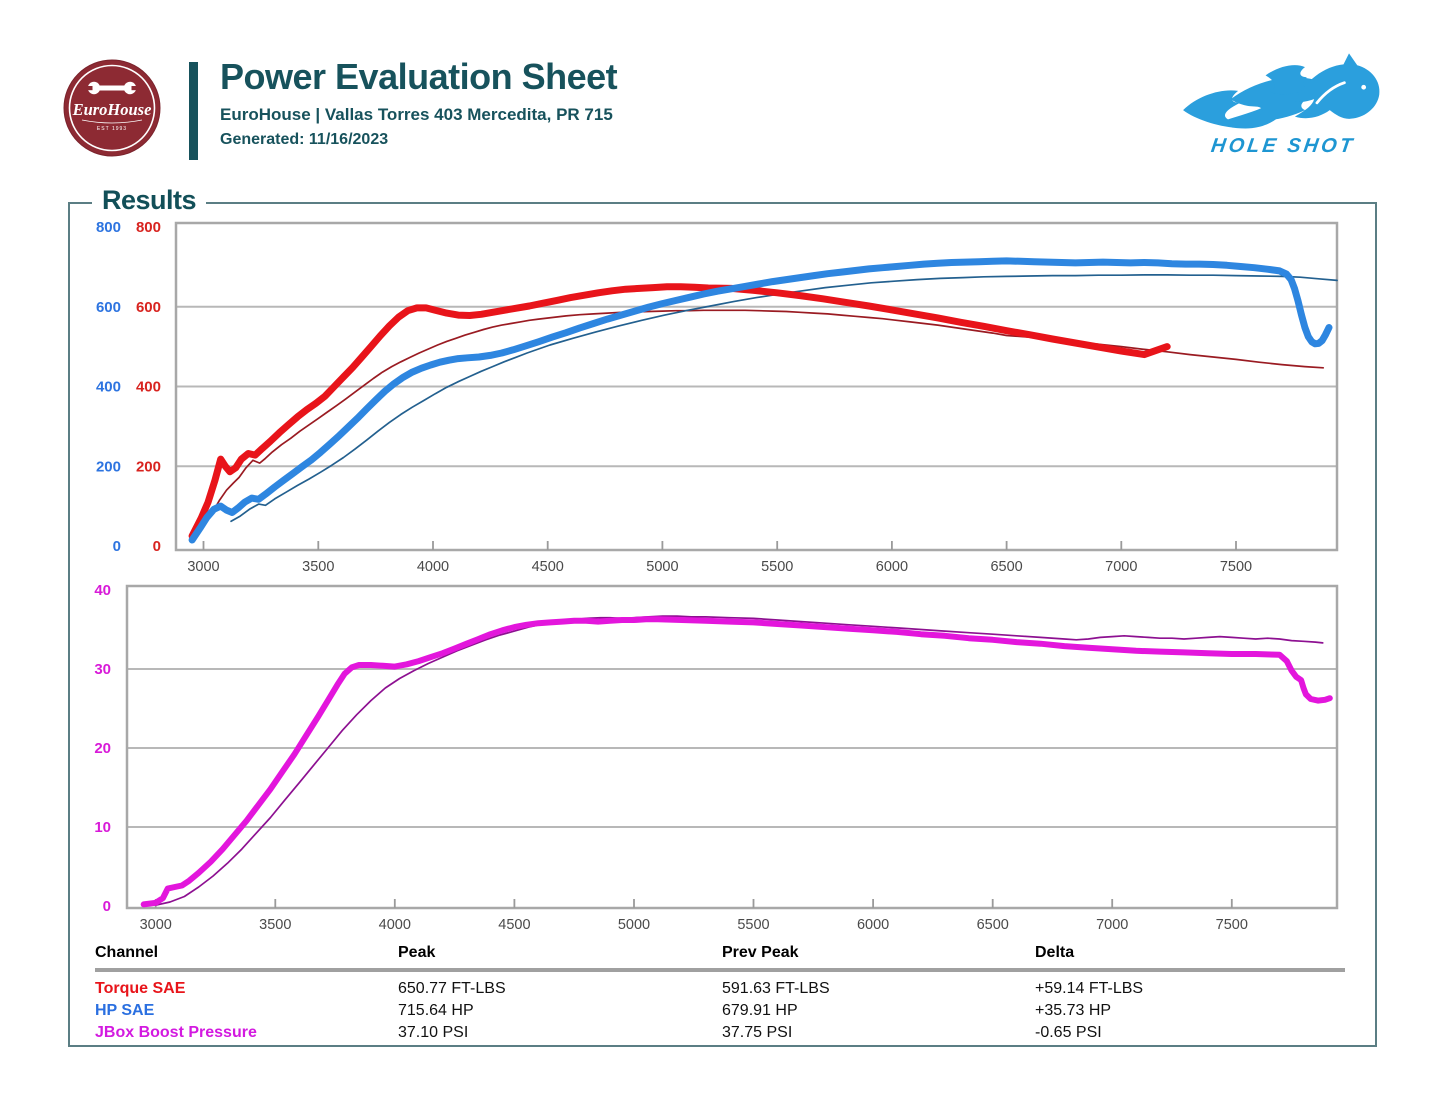 Image resolution: width=1440 pixels, height=1112 pixels. What do you see at coordinates (1068, 1032) in the screenshot?
I see `delta-value: -0.65 PSI` at bounding box center [1068, 1032].